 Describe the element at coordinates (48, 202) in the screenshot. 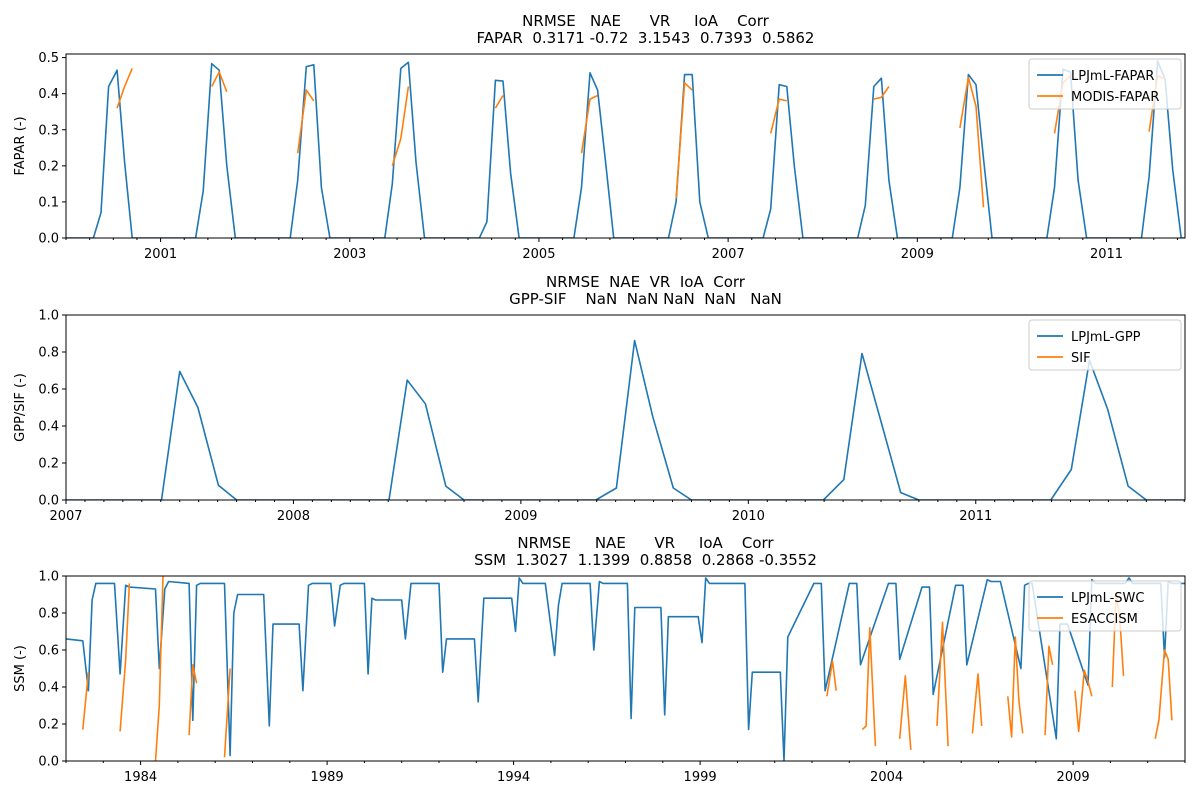

I see `y-tick-label: 0.1` at that location.